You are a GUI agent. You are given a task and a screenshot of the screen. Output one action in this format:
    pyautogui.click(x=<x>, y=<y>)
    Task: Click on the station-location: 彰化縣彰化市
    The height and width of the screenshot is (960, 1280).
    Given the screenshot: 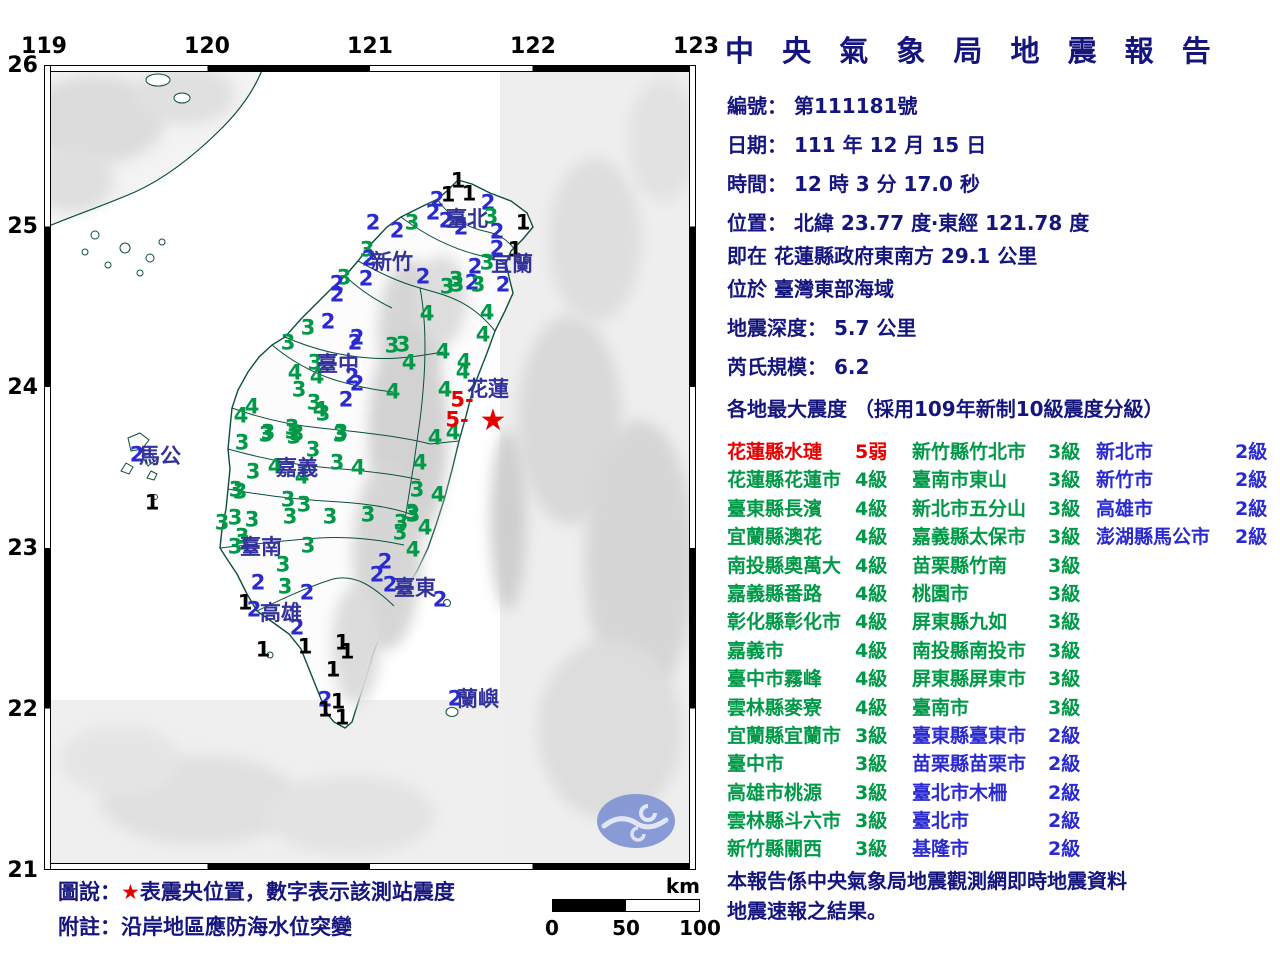 What is the action you would take?
    pyautogui.click(x=784, y=622)
    